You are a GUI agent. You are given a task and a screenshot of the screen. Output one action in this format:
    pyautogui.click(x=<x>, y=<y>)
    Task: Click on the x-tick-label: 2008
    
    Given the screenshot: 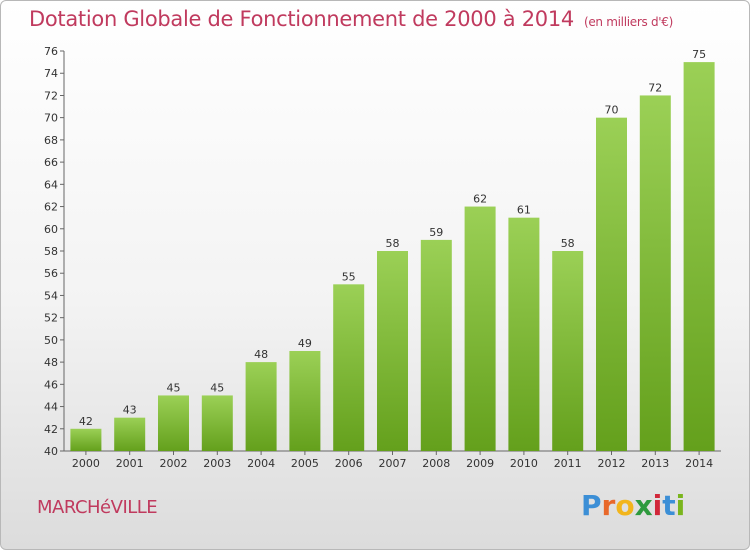 What is the action you would take?
    pyautogui.click(x=436, y=463)
    